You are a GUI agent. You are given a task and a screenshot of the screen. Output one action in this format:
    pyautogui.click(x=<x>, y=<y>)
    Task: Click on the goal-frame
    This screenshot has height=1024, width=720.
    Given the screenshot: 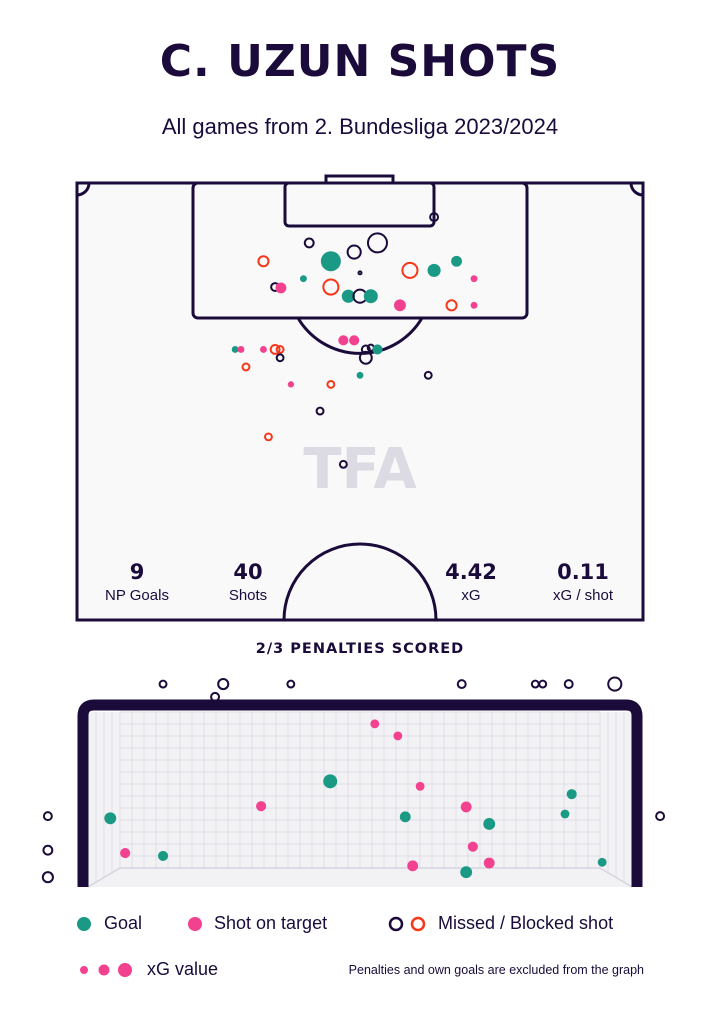 What is the action you would take?
    pyautogui.click(x=359, y=178)
    